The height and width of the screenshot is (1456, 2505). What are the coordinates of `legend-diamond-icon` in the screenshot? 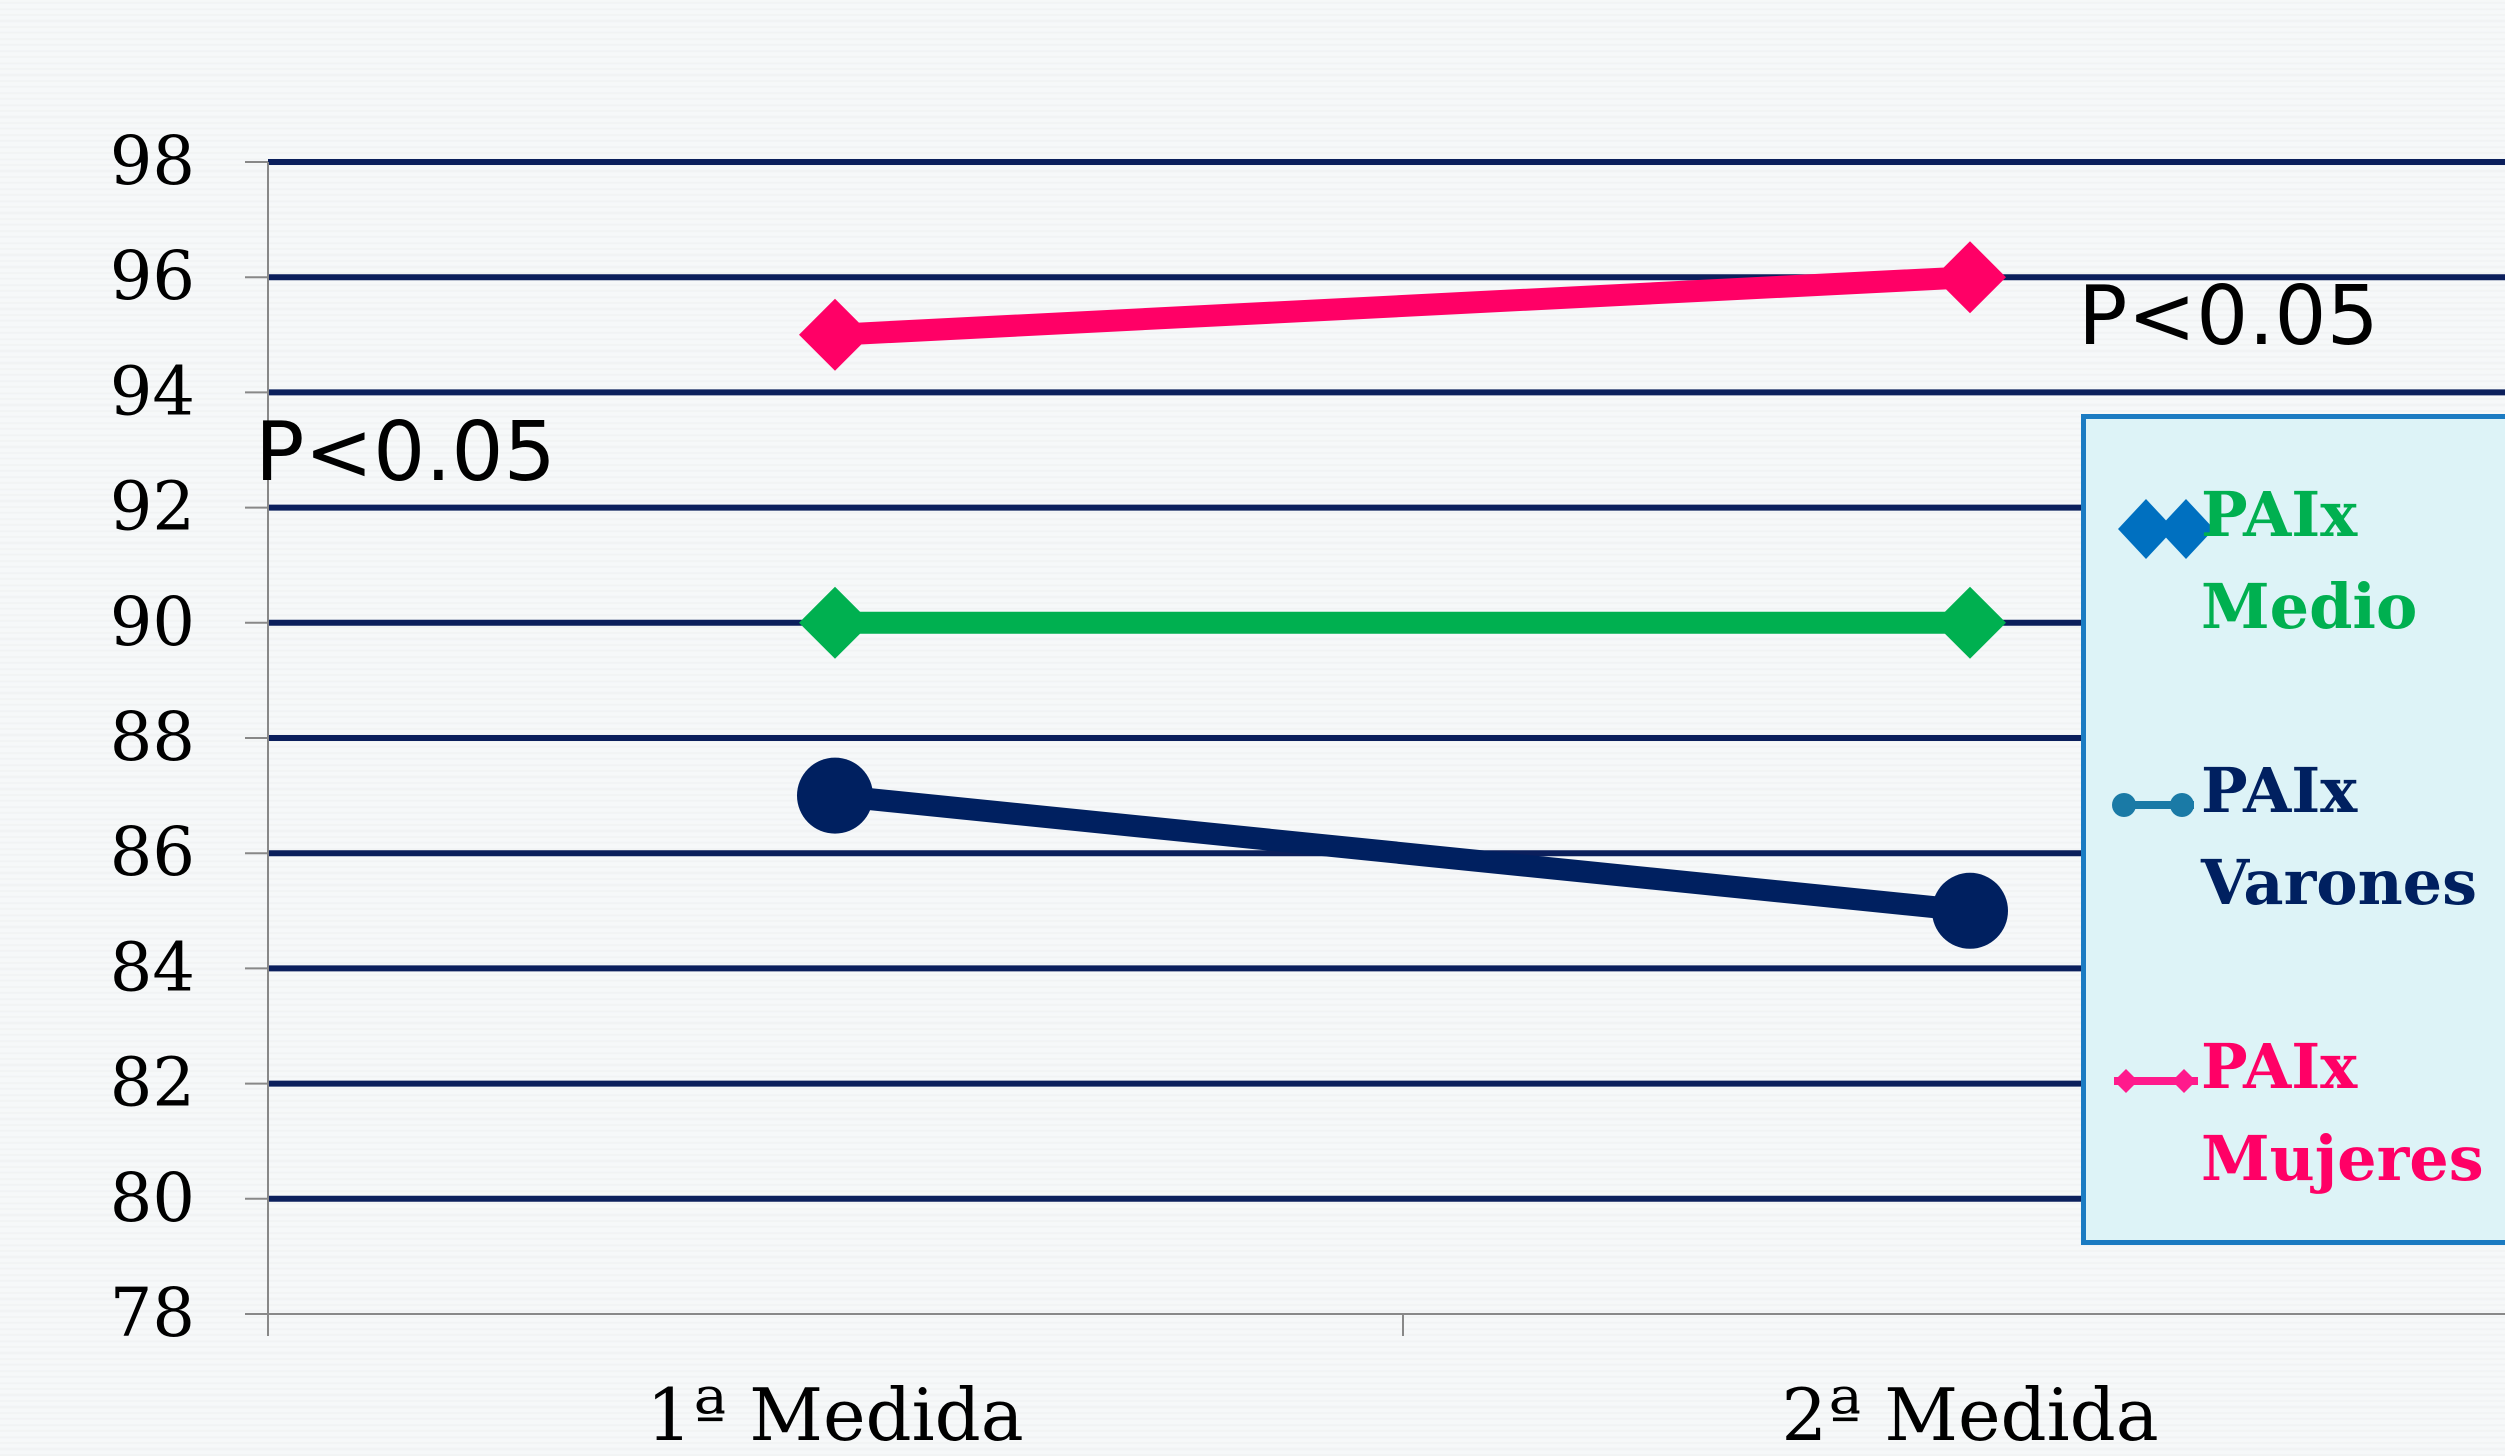 It's located at (2166, 529).